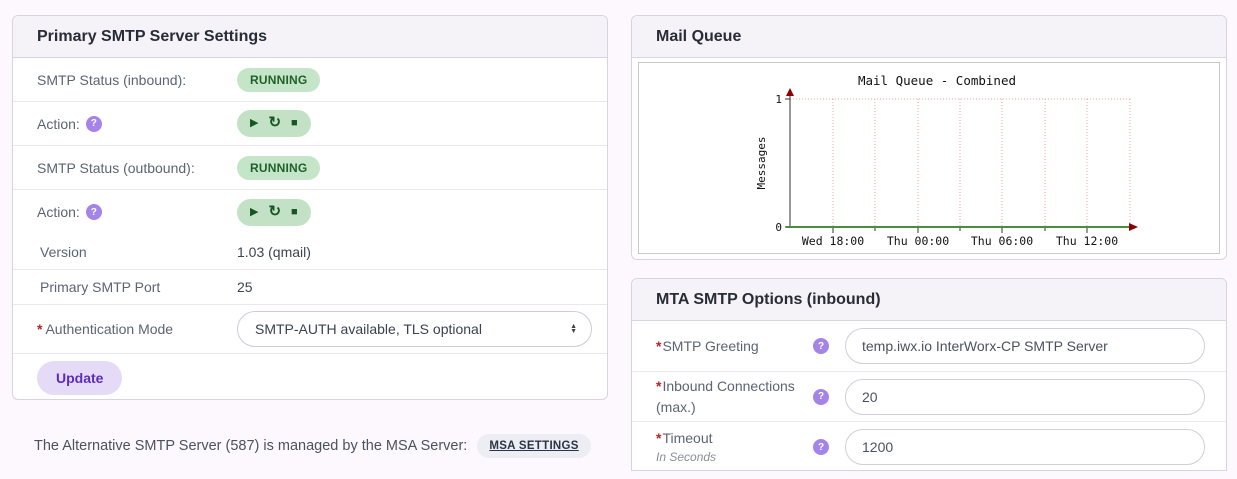 The width and height of the screenshot is (1237, 479). Describe the element at coordinates (1025, 447) in the screenshot. I see `timeout-input` at that location.